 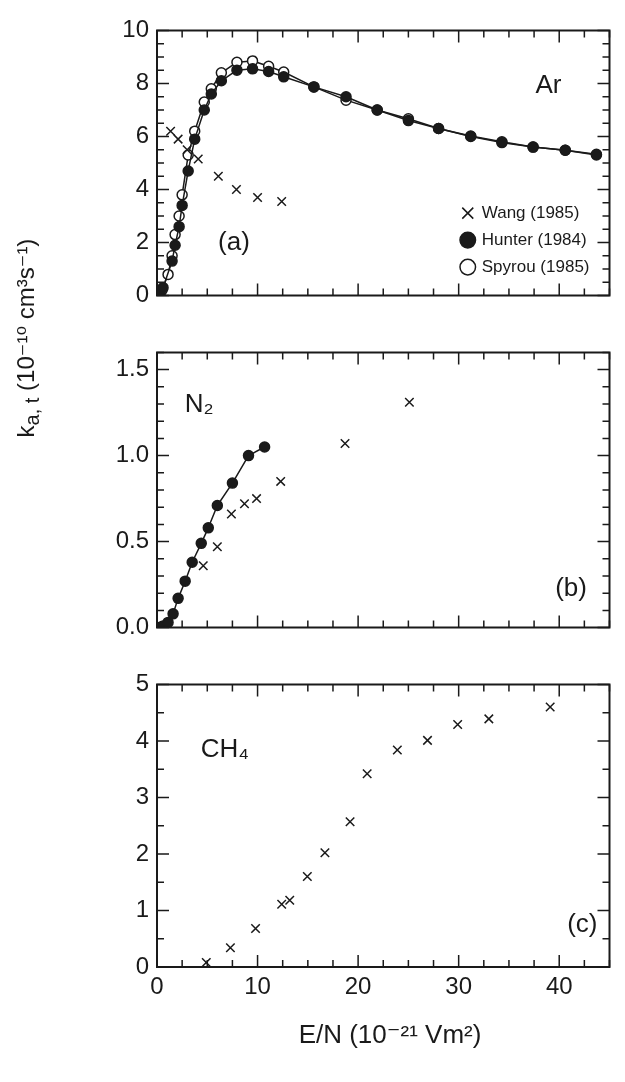 What do you see at coordinates (142, 683) in the screenshot?
I see `y-tick-label: 5` at bounding box center [142, 683].